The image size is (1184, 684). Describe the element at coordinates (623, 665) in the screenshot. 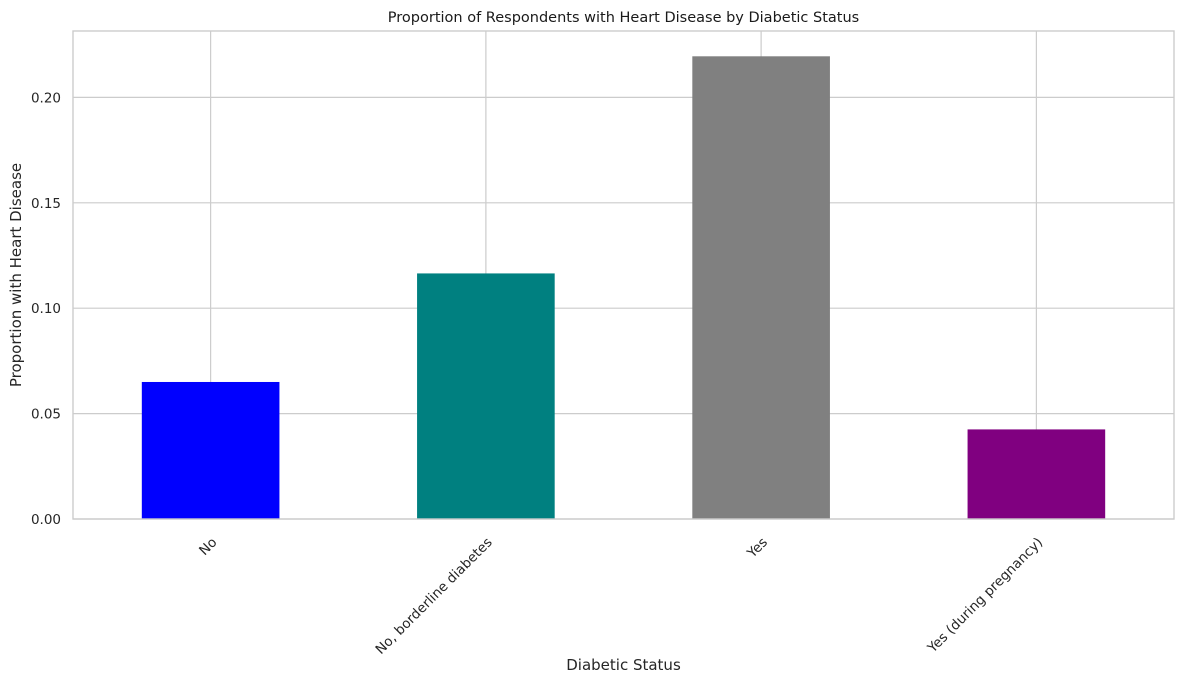

I see `x-axis-label: Diabetic Status` at that location.